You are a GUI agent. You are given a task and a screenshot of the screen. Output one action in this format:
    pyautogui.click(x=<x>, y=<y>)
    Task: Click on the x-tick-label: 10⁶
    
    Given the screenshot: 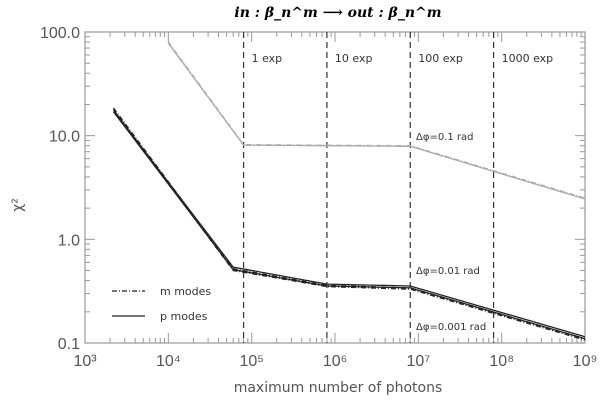 What is the action you would take?
    pyautogui.click(x=335, y=361)
    